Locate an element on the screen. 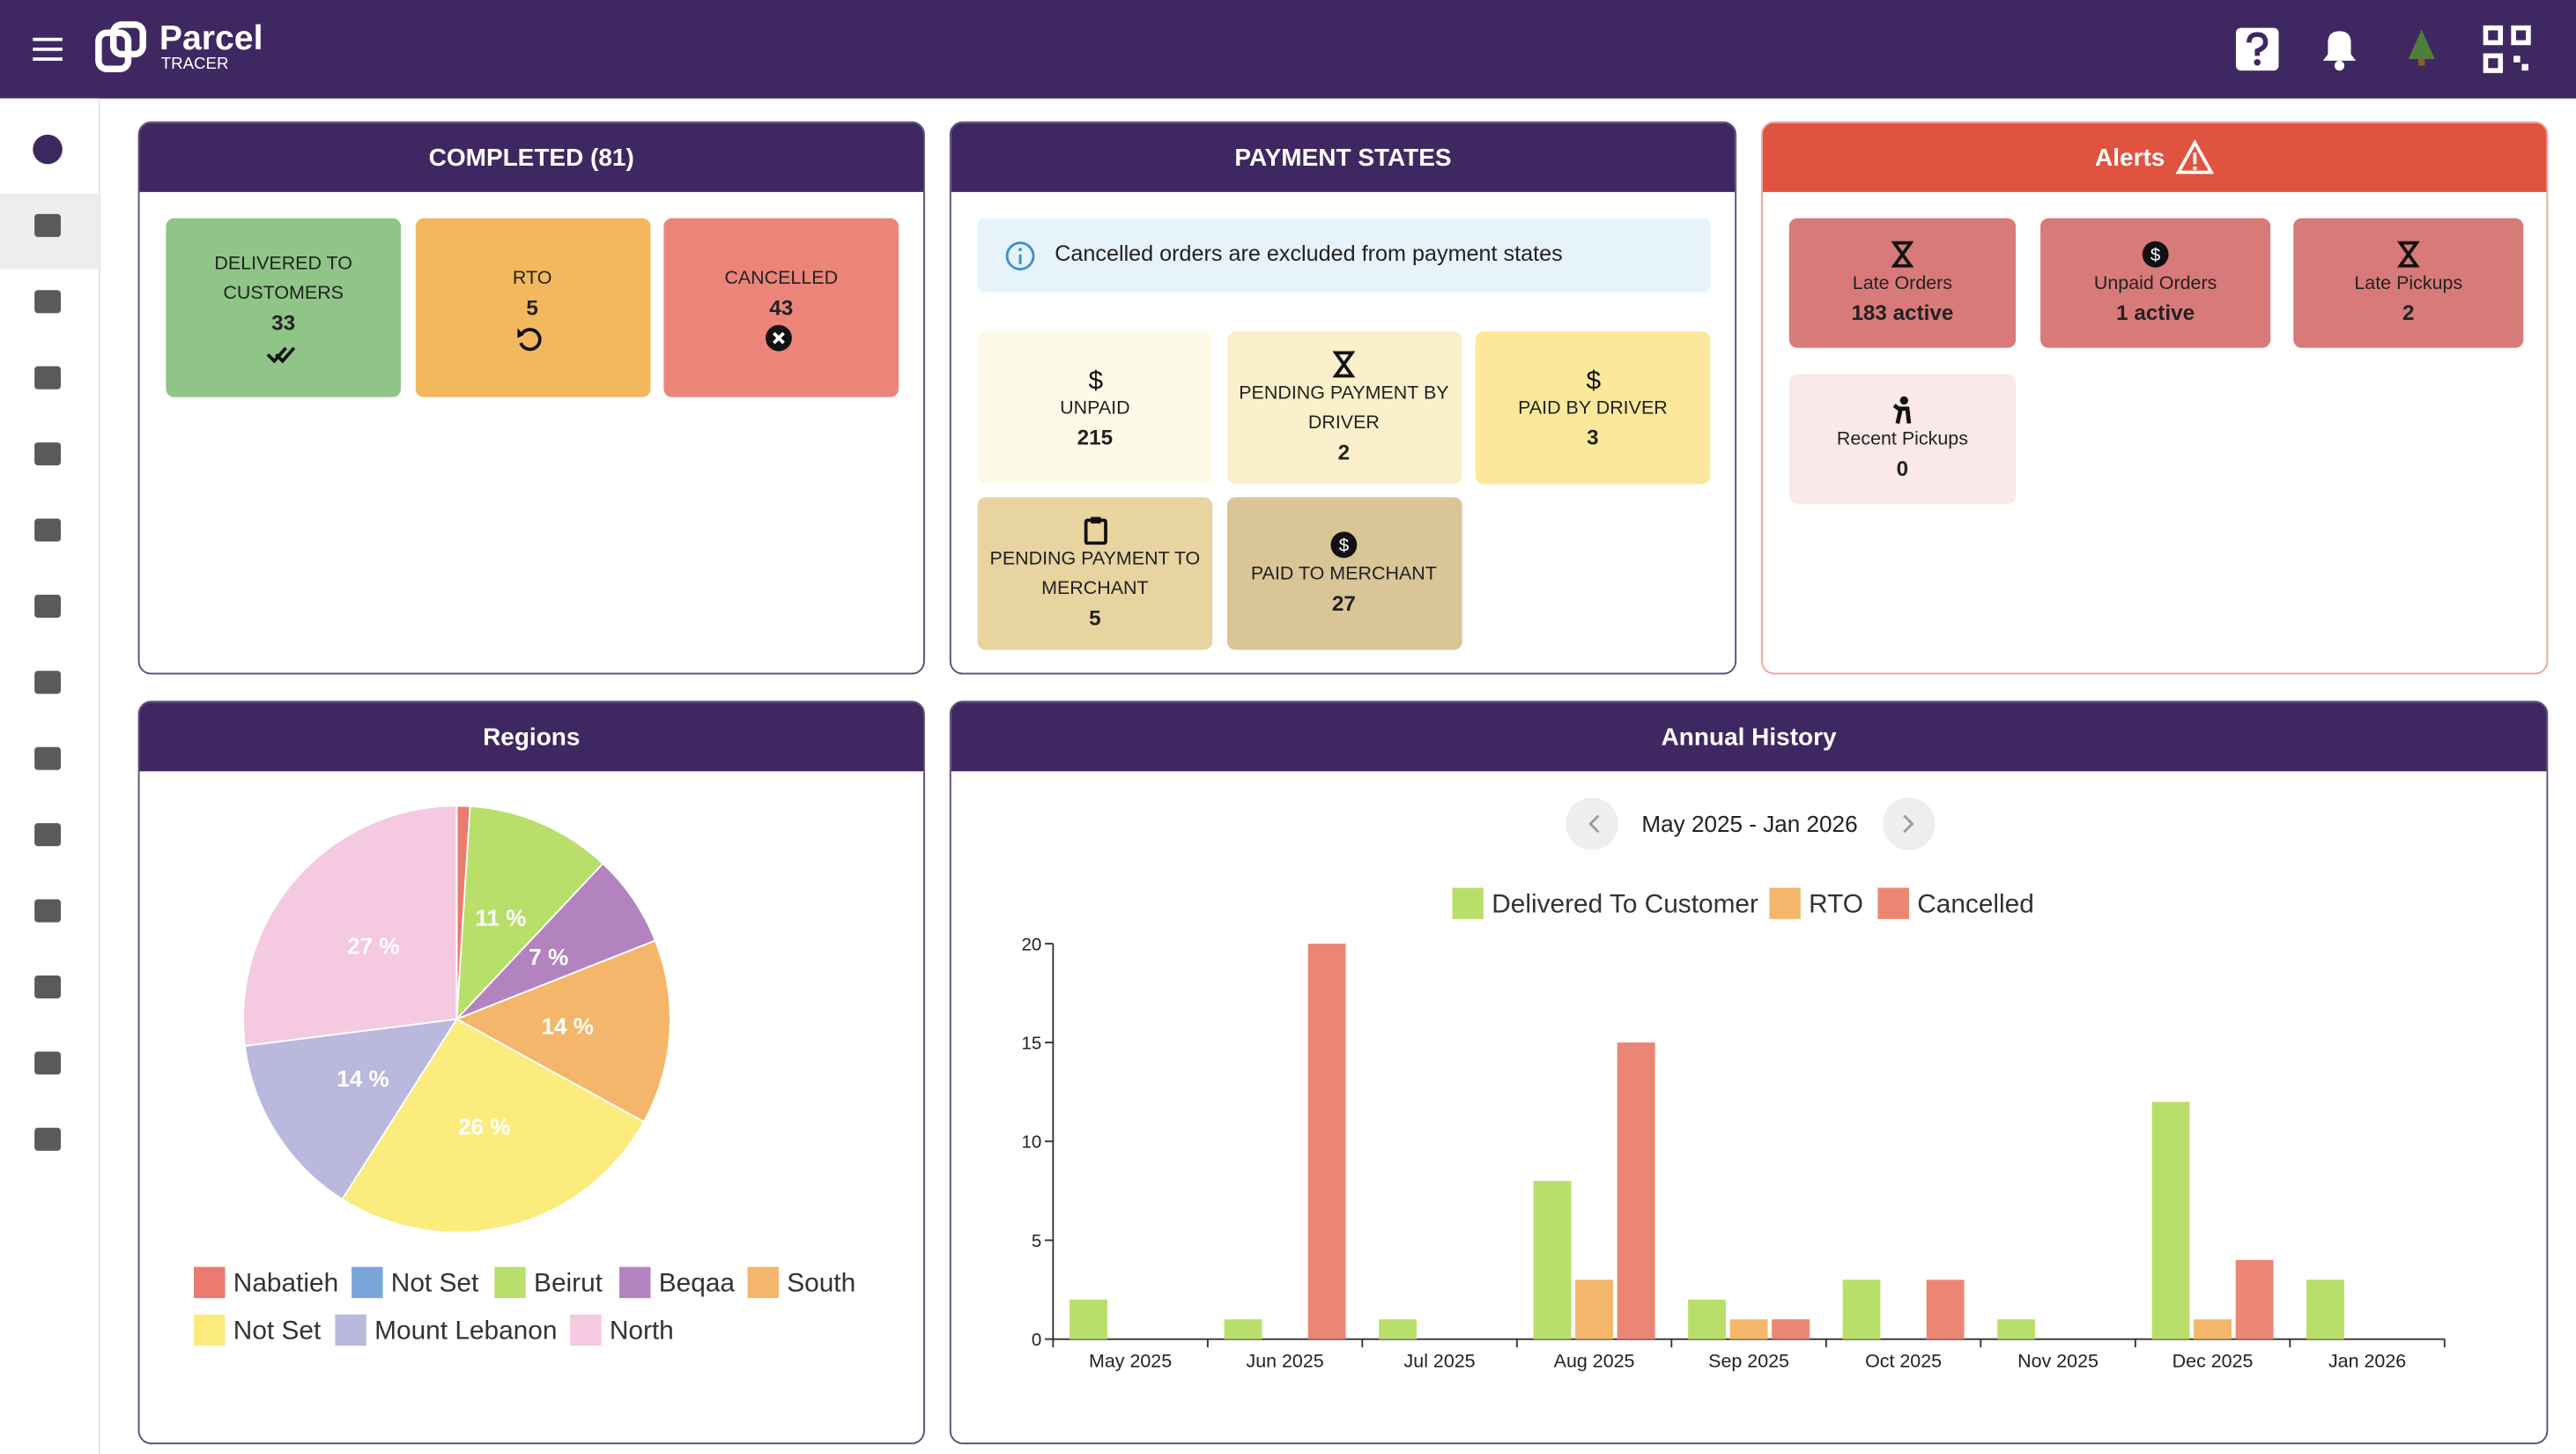 Image resolution: width=2576 pixels, height=1454 pixels. help-button is located at coordinates (2257, 49).